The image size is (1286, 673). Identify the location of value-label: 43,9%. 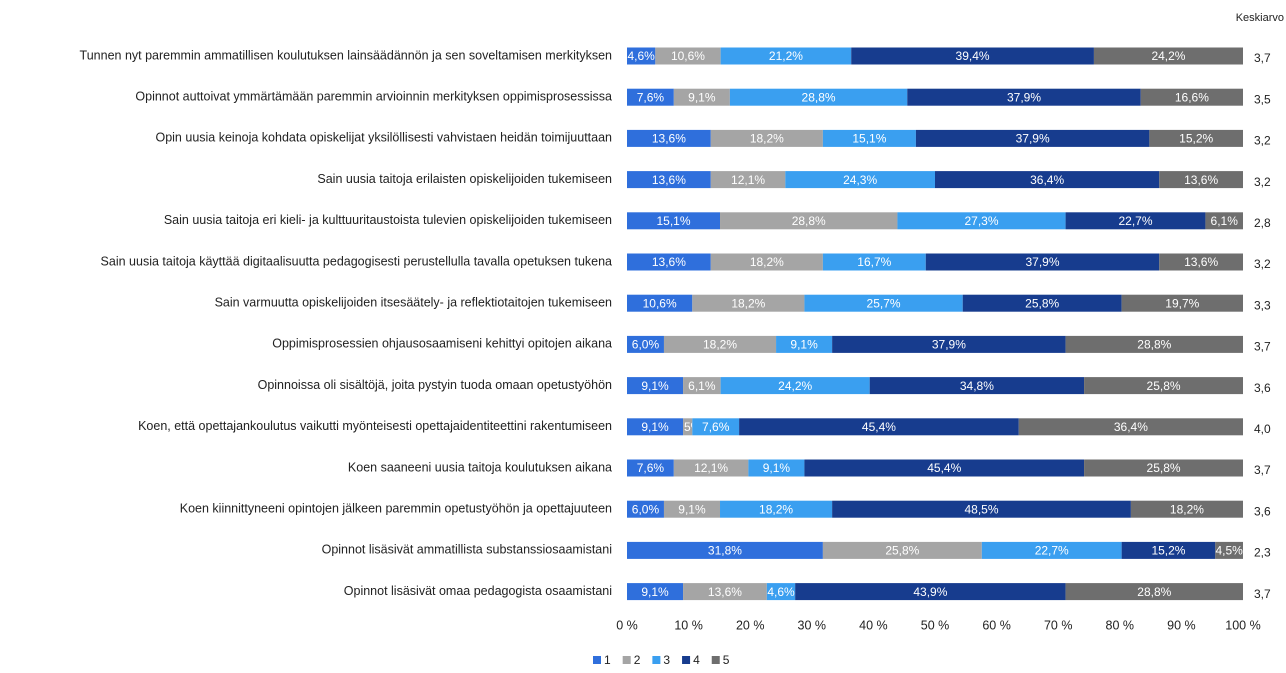
(930, 592).